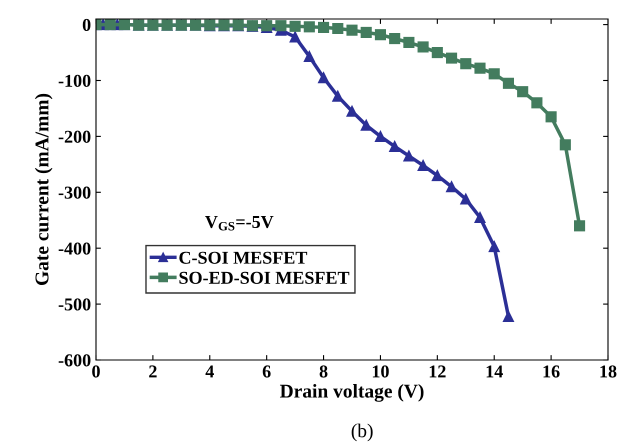 This screenshot has width=641, height=448. Describe the element at coordinates (552, 371) in the screenshot. I see `x-tick-label: 16` at that location.